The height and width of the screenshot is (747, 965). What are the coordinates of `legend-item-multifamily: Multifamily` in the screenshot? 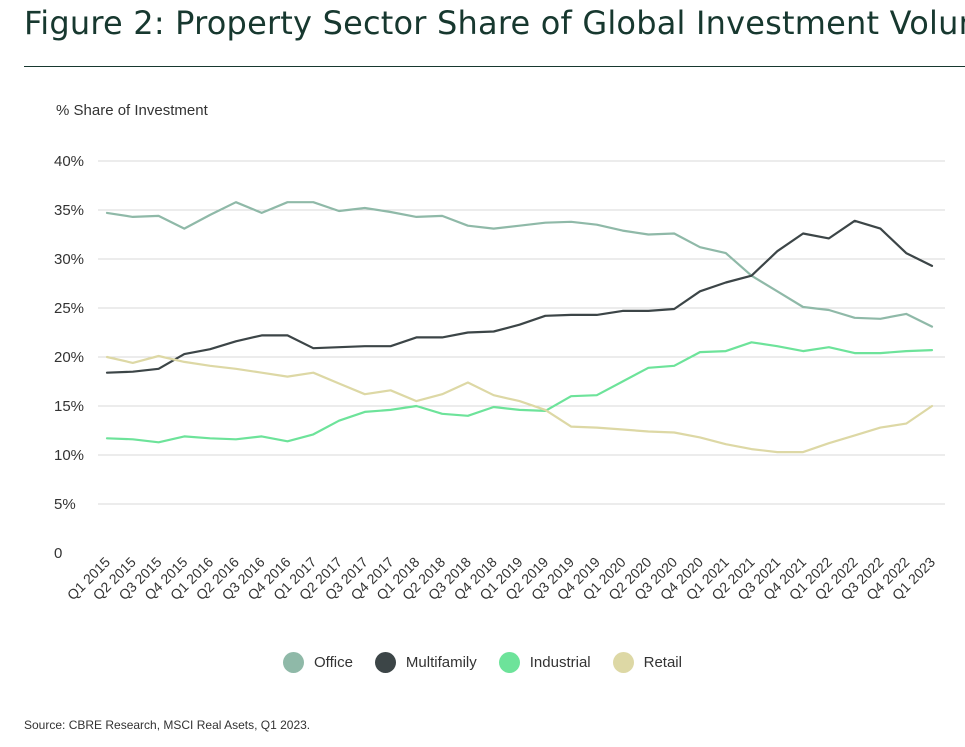 It's located at (425, 662).